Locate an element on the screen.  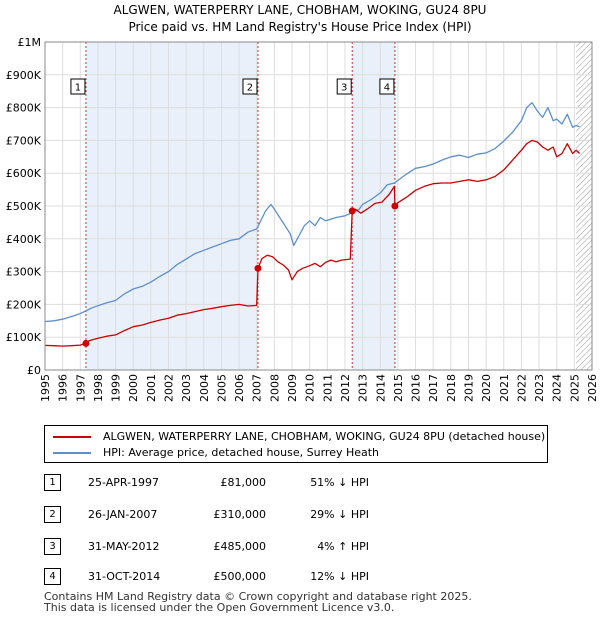
x-tick-label: 1999 is located at coordinates (116, 388).